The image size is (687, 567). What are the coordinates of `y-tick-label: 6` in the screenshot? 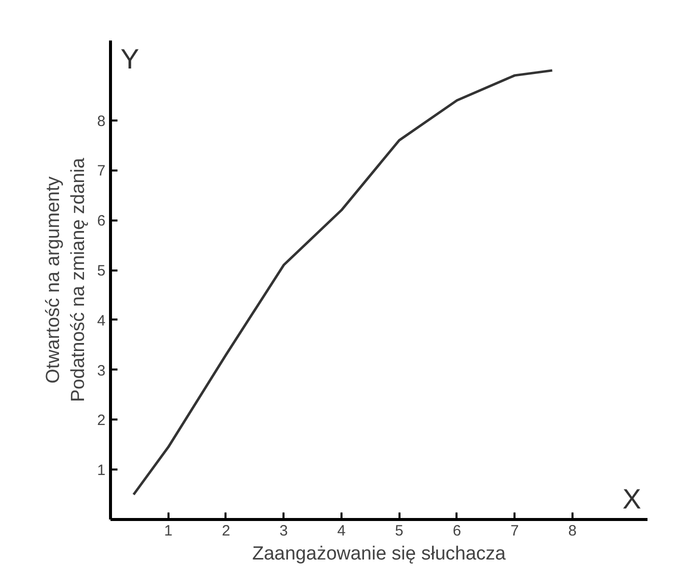 It's located at (101, 221).